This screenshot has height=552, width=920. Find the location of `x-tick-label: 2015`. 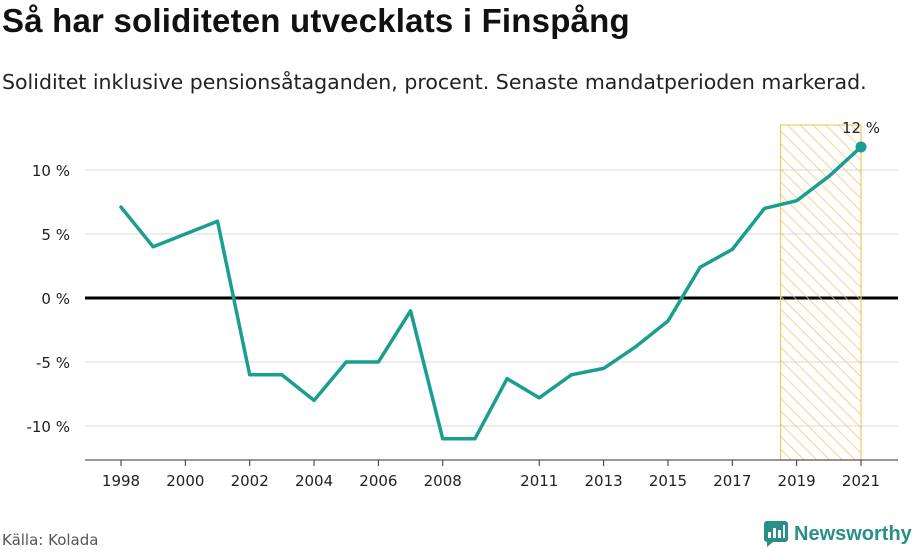

x-tick-label: 2015 is located at coordinates (668, 481).